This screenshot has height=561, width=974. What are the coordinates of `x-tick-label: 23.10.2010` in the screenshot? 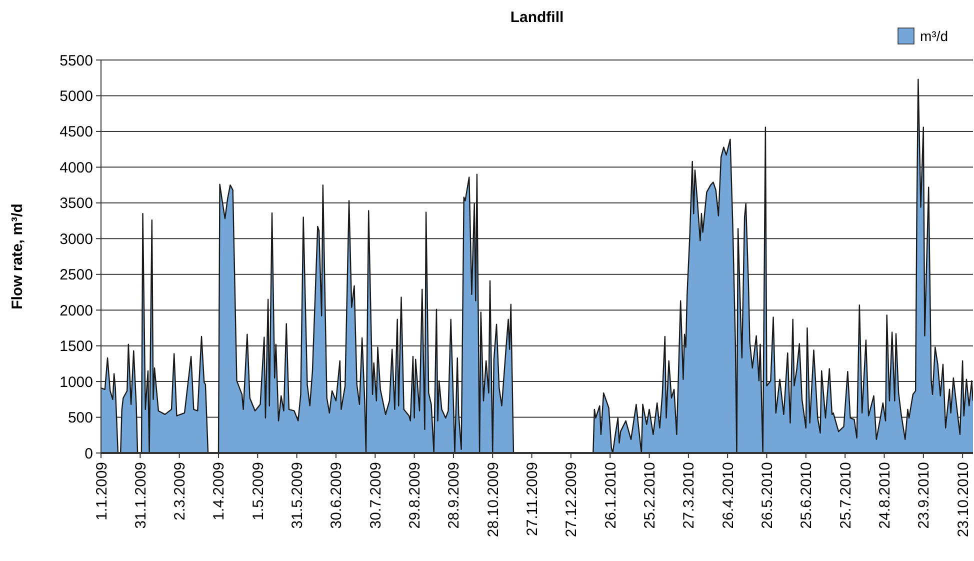 It's located at (963, 500).